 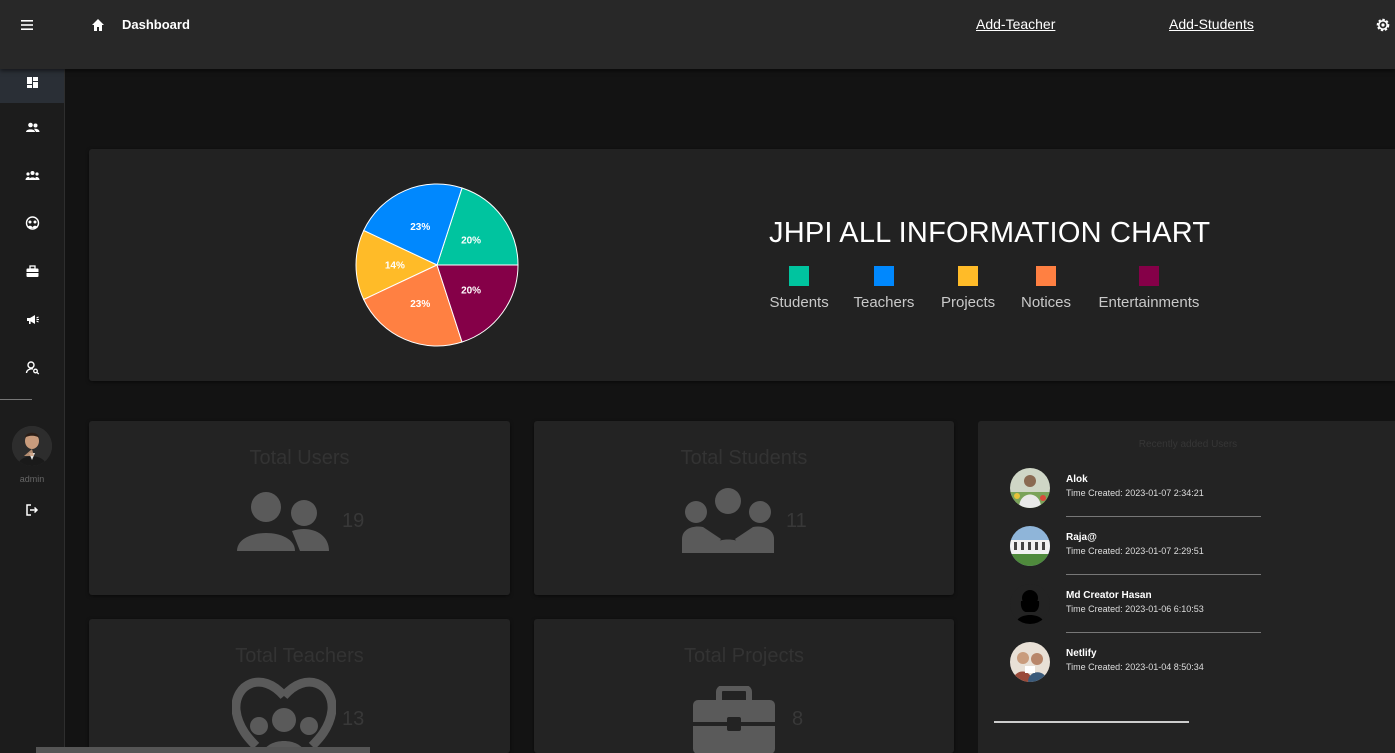 I want to click on total-users-title: Total Users, so click(x=299, y=458).